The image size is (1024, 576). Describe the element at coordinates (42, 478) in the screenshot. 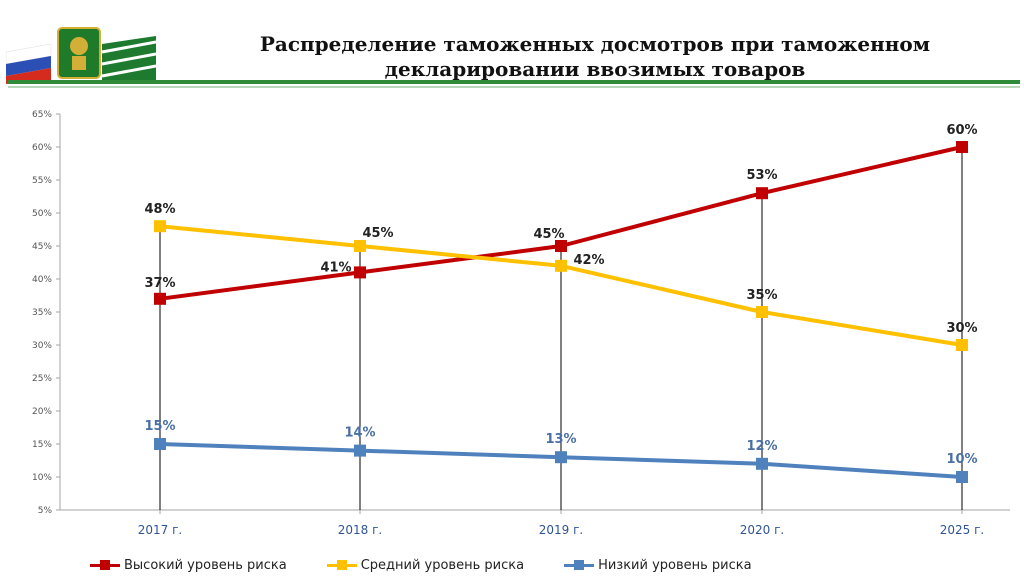

I see `y-tick-label: 10%` at that location.